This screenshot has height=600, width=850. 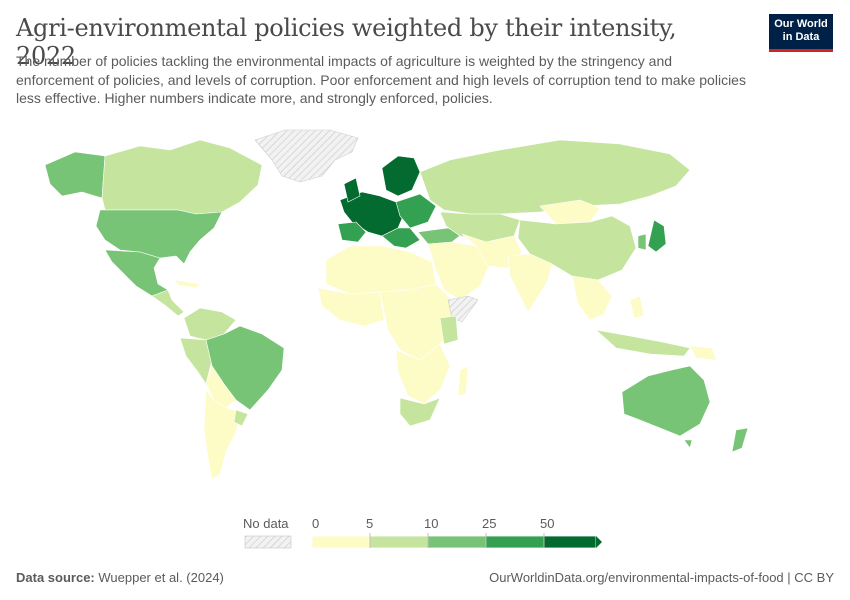 What do you see at coordinates (666, 401) in the screenshot?
I see `region-australia` at bounding box center [666, 401].